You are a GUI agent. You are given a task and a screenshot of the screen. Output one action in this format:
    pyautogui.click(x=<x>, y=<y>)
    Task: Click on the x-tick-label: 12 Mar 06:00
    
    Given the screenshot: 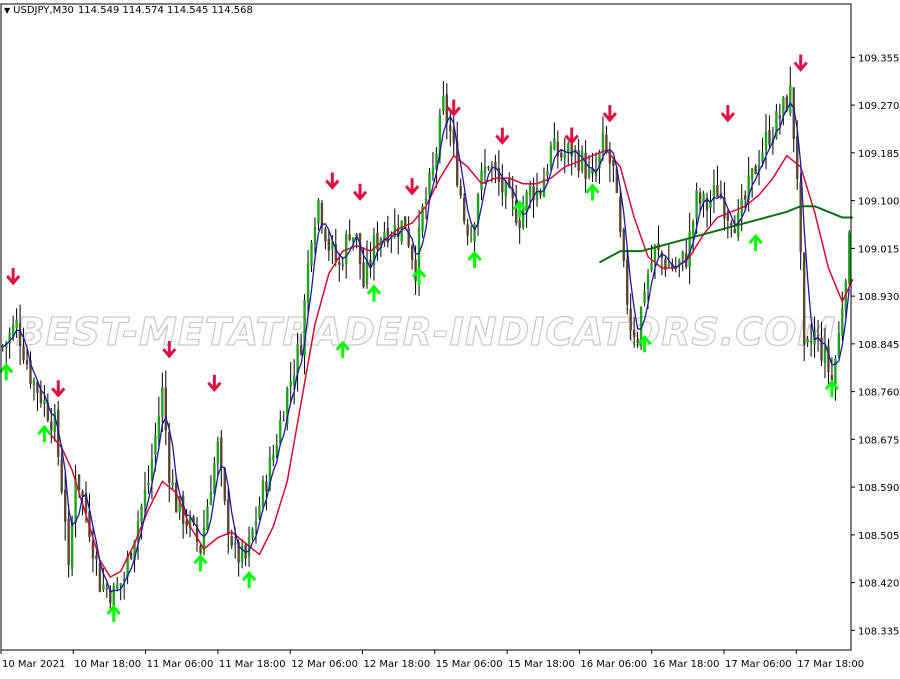 What is the action you would take?
    pyautogui.click(x=324, y=664)
    